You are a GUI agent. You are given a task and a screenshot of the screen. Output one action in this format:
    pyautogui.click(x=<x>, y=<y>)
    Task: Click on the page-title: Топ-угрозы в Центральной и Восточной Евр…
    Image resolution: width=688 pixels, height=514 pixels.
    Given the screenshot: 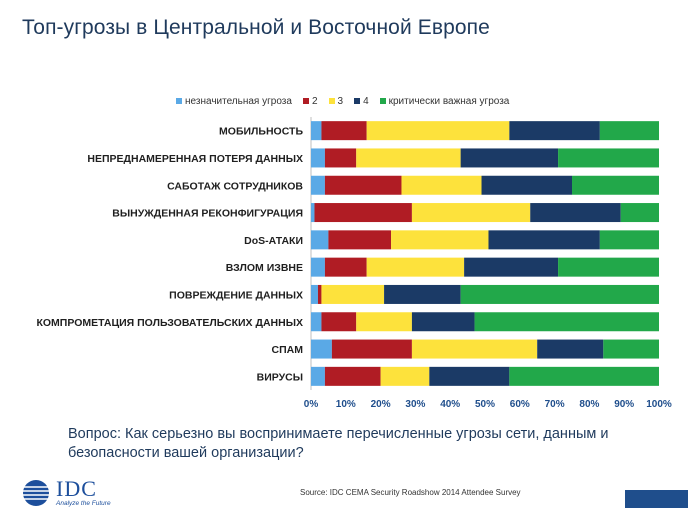 What is the action you would take?
    pyautogui.click(x=256, y=27)
    